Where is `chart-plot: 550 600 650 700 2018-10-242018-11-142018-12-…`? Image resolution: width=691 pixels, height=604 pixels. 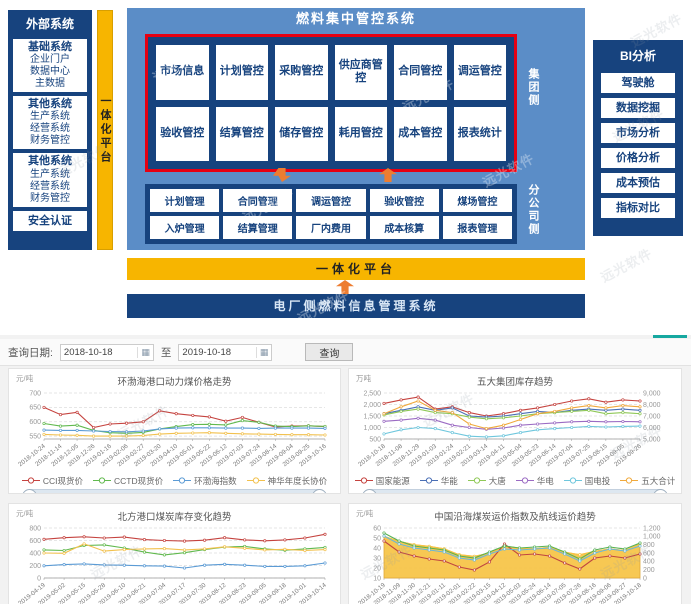
chart-plot: 550 600 650 700 2018-10-242018-11-142018-12-… is located at coordinates (172, 429).